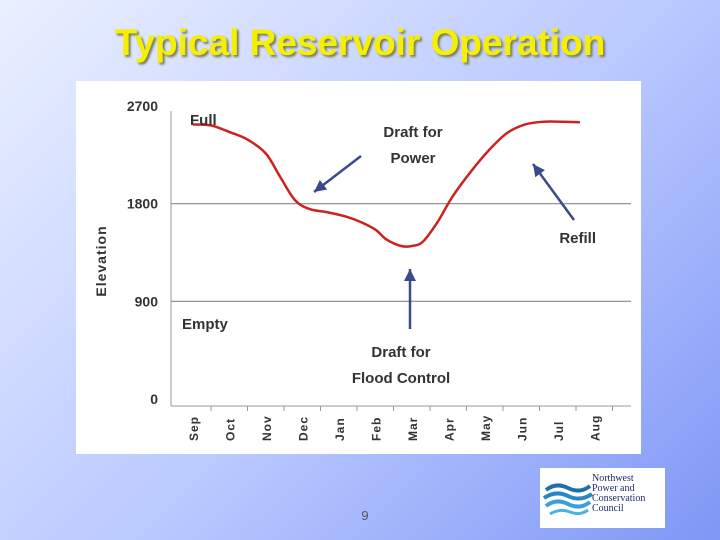  I want to click on logo-line: Power and, so click(613, 488).